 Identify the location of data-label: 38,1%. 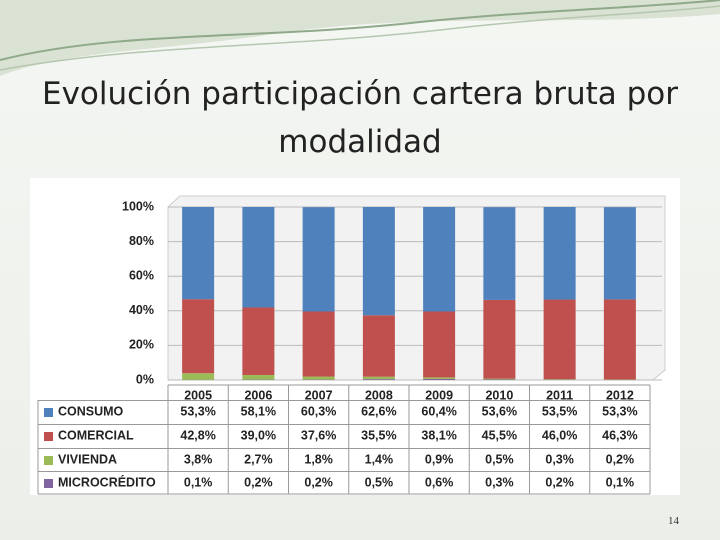
(438, 435).